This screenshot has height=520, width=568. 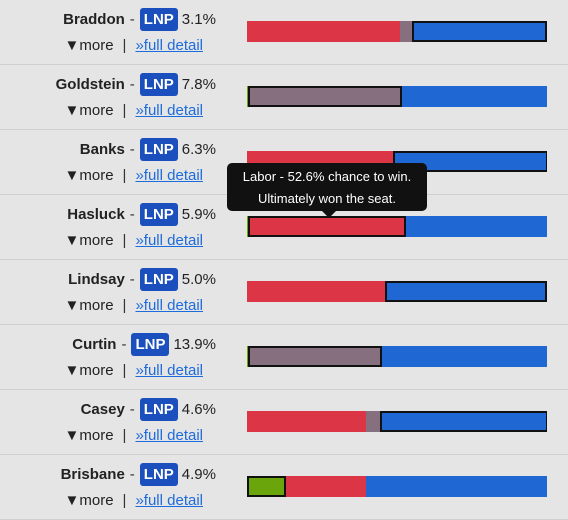 What do you see at coordinates (142, 279) in the screenshot?
I see `seat-header: Lindsay - LNP 5.0%` at bounding box center [142, 279].